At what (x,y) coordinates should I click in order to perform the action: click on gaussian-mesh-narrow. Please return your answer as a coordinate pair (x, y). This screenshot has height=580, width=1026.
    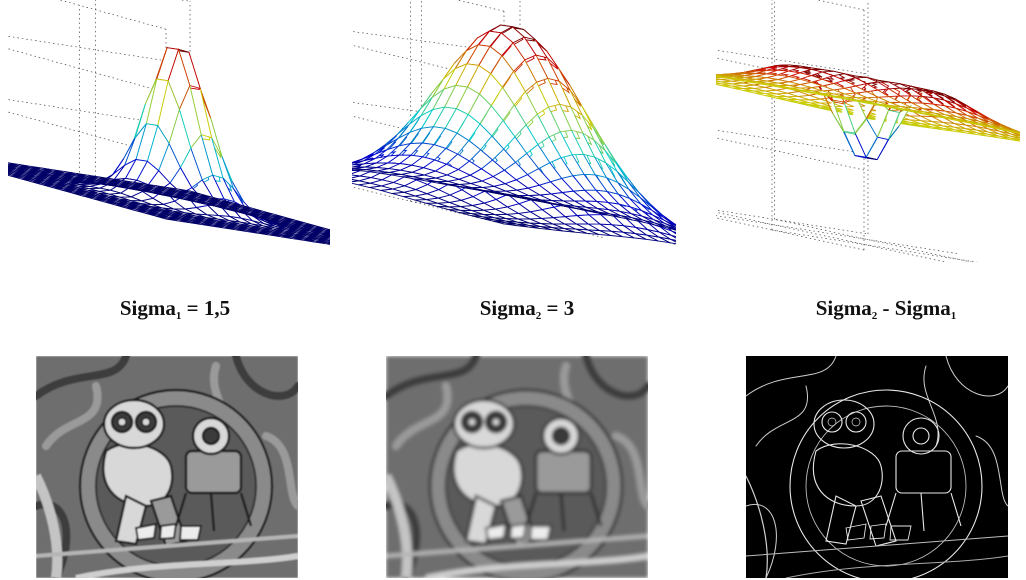
    Looking at the image, I should click on (169, 122).